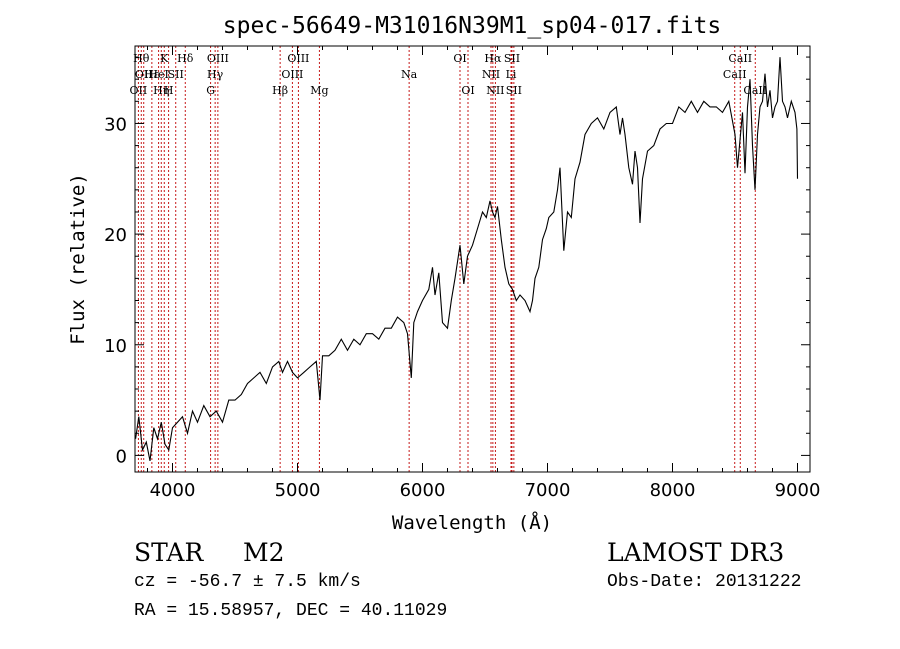 This screenshot has width=900, height=649. I want to click on line-marker-label: Hγ, so click(215, 74).